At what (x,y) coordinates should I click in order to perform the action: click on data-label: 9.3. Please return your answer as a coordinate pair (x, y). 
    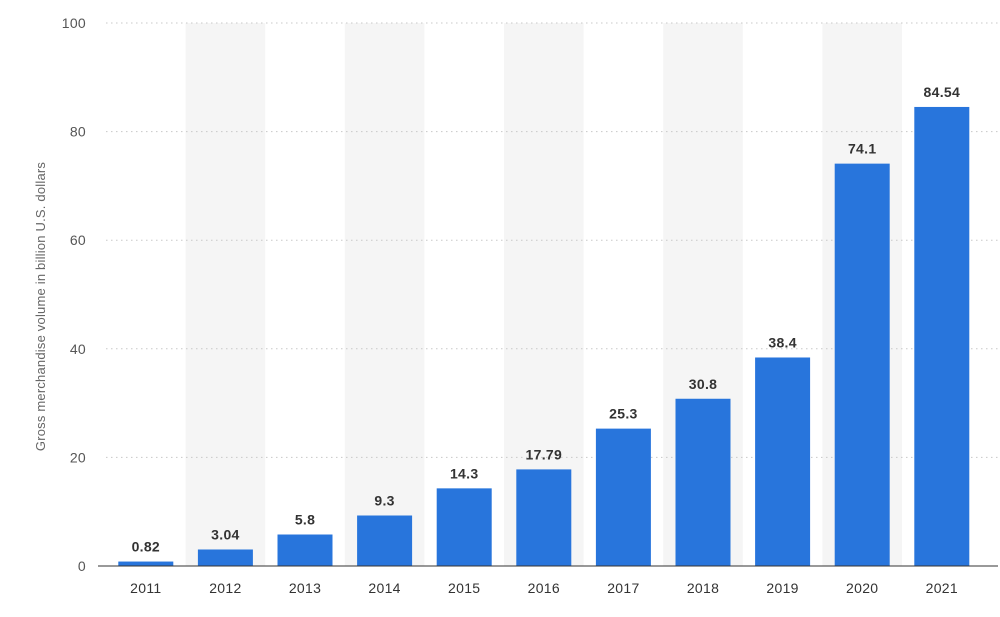
    Looking at the image, I should click on (384, 501).